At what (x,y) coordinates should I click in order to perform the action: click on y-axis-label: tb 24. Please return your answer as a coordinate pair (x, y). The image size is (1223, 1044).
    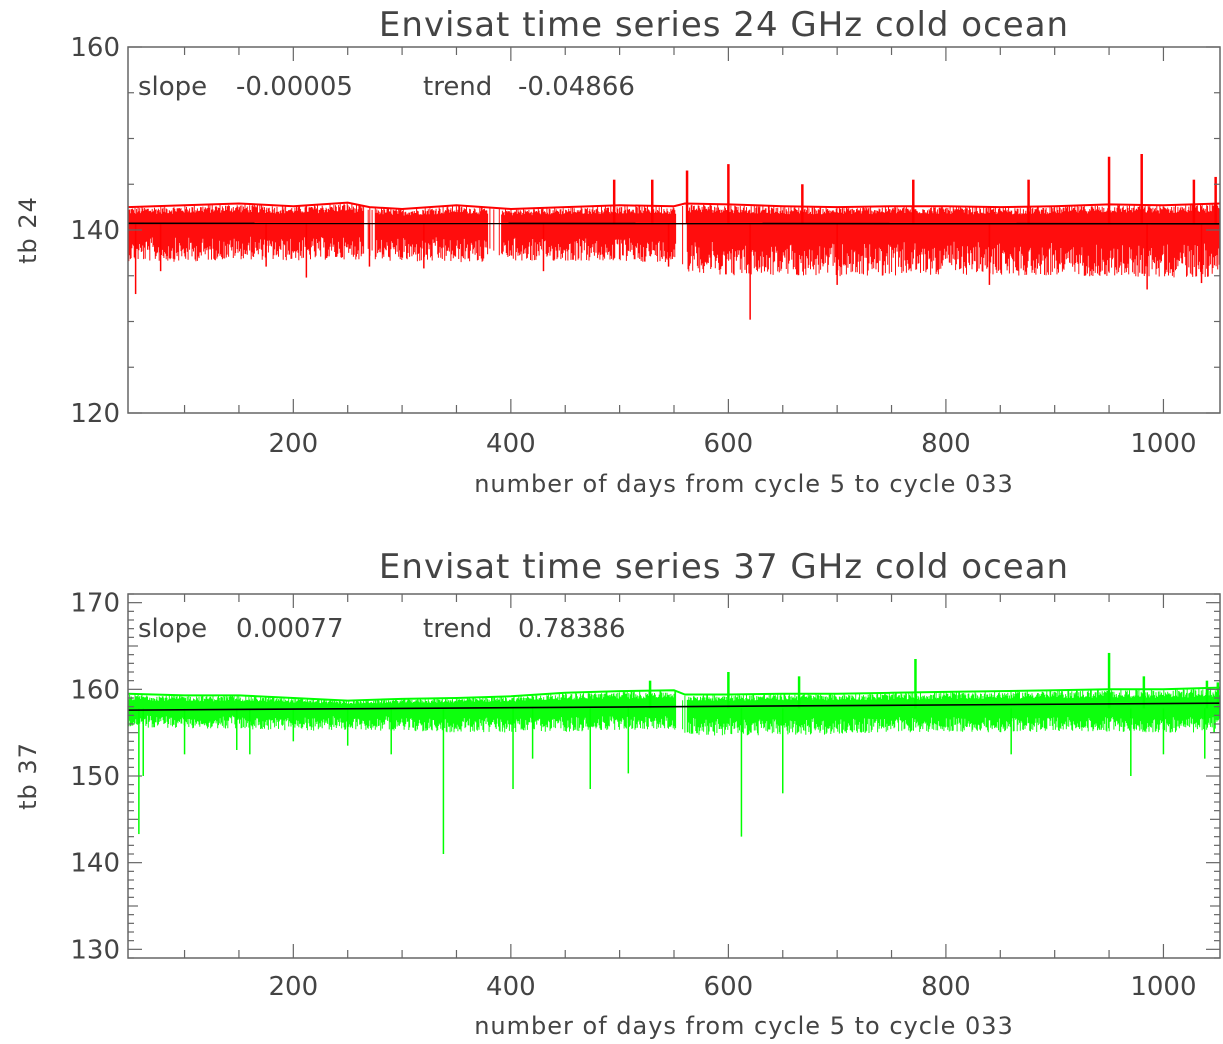
    Looking at the image, I should click on (28, 230).